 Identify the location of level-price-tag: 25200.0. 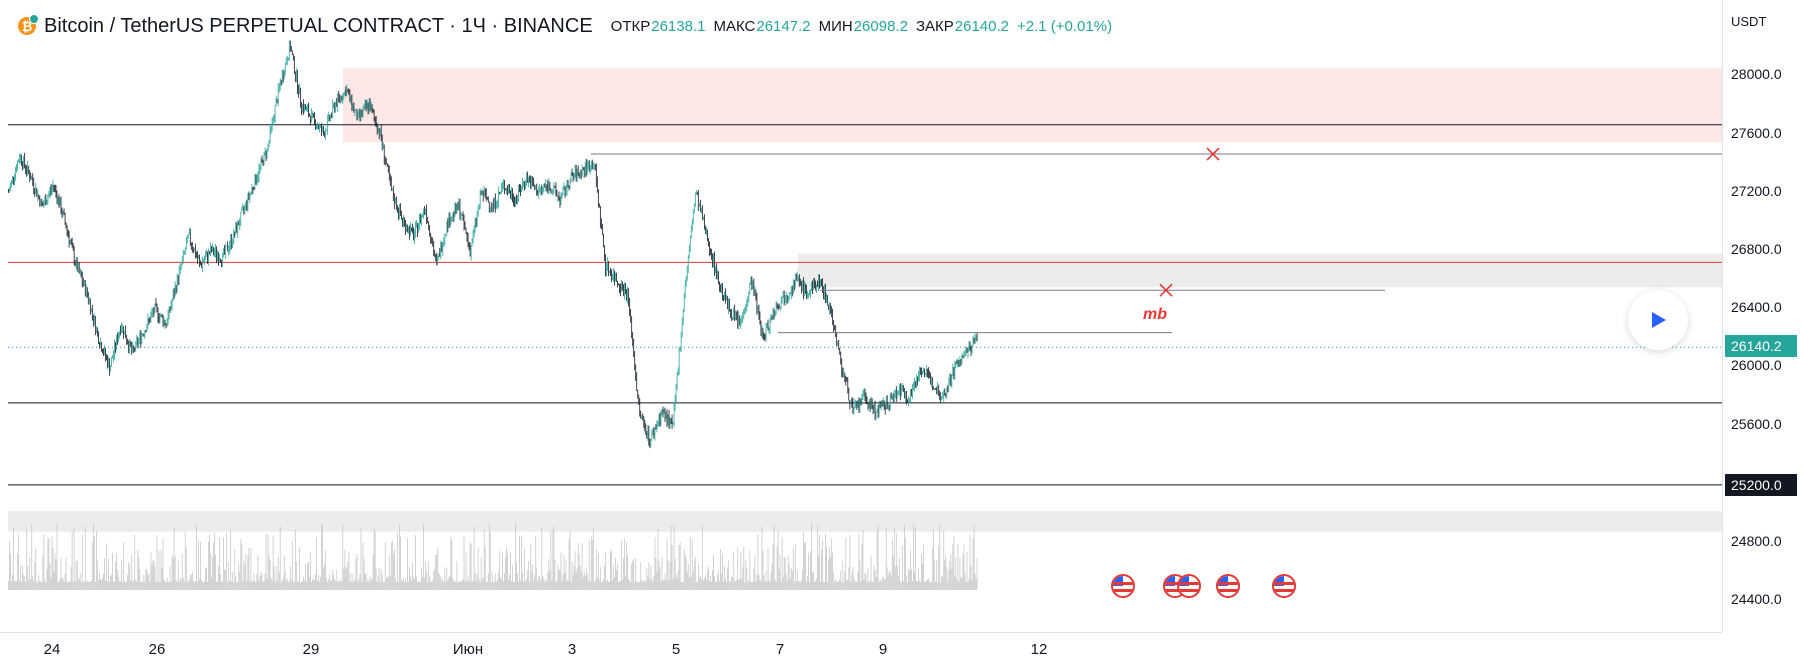
(1761, 485).